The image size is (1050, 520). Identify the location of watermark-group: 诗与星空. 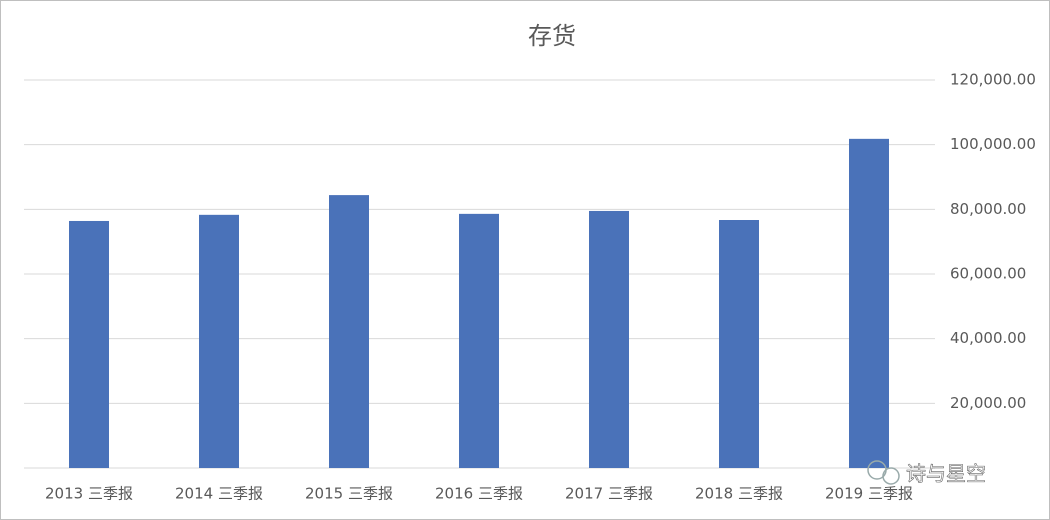
(926, 473).